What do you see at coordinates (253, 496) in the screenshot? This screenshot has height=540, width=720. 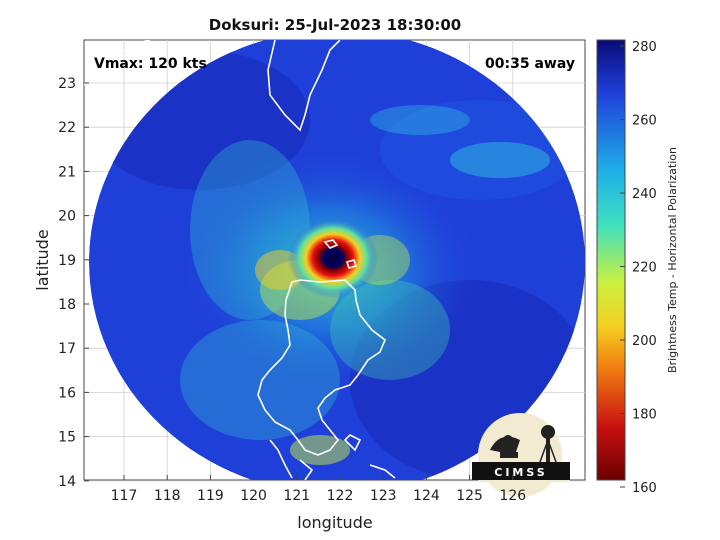 I see `x-tick-label: 120` at bounding box center [253, 496].